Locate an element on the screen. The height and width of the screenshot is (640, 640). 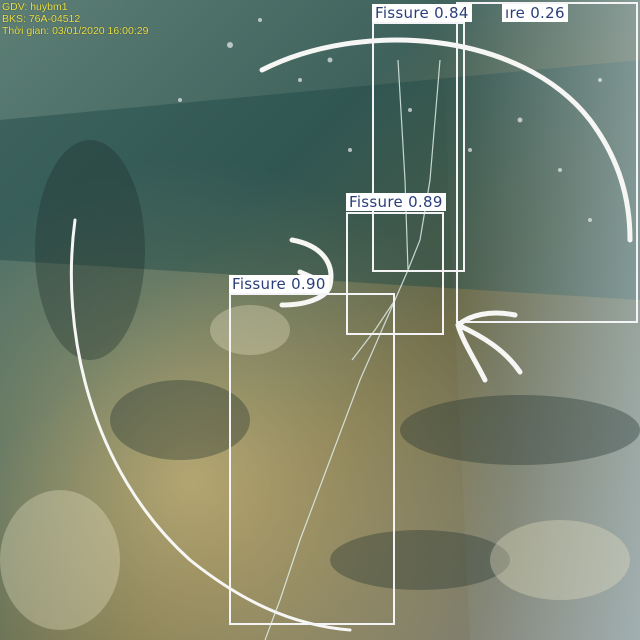
plate-stamp: BKS: 76A-04512 is located at coordinates (41, 19).